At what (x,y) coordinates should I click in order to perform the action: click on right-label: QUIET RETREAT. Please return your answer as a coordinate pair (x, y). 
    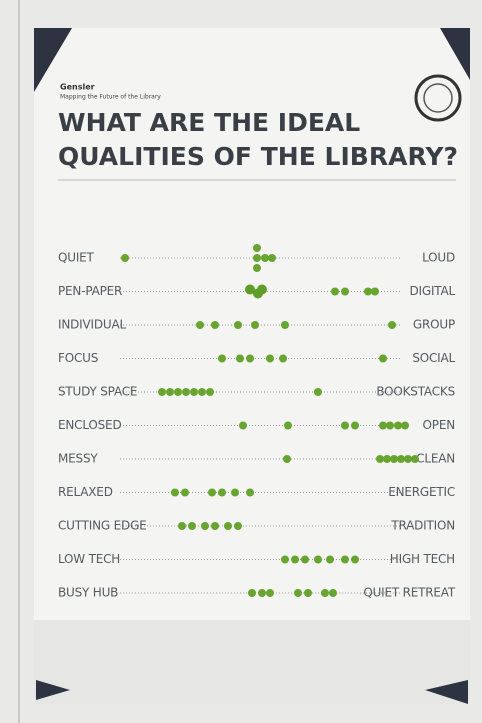
    Looking at the image, I should click on (409, 593).